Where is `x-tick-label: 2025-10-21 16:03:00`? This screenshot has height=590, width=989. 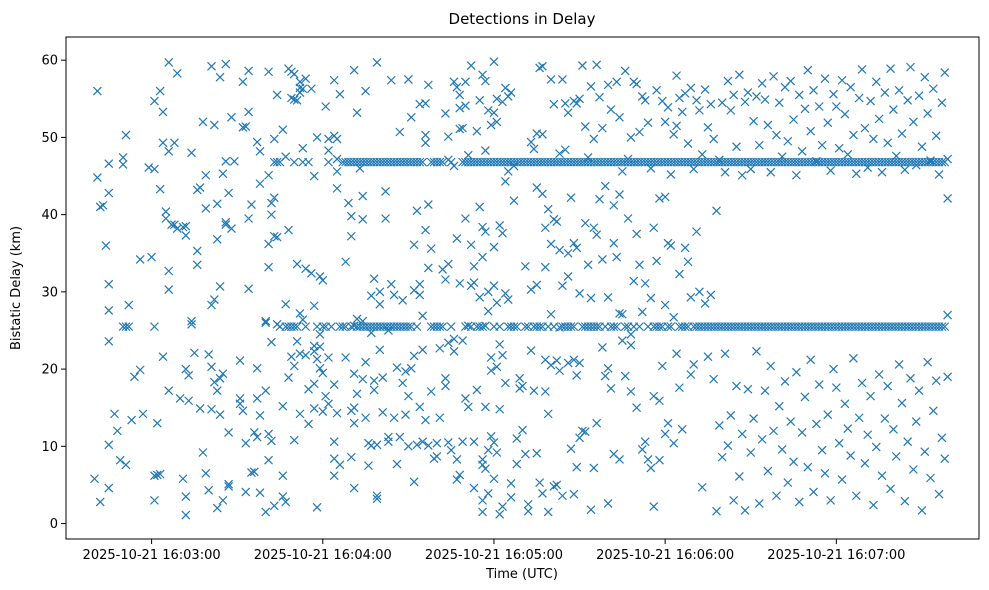
x-tick-label: 2025-10-21 16:03:00 is located at coordinates (152, 555).